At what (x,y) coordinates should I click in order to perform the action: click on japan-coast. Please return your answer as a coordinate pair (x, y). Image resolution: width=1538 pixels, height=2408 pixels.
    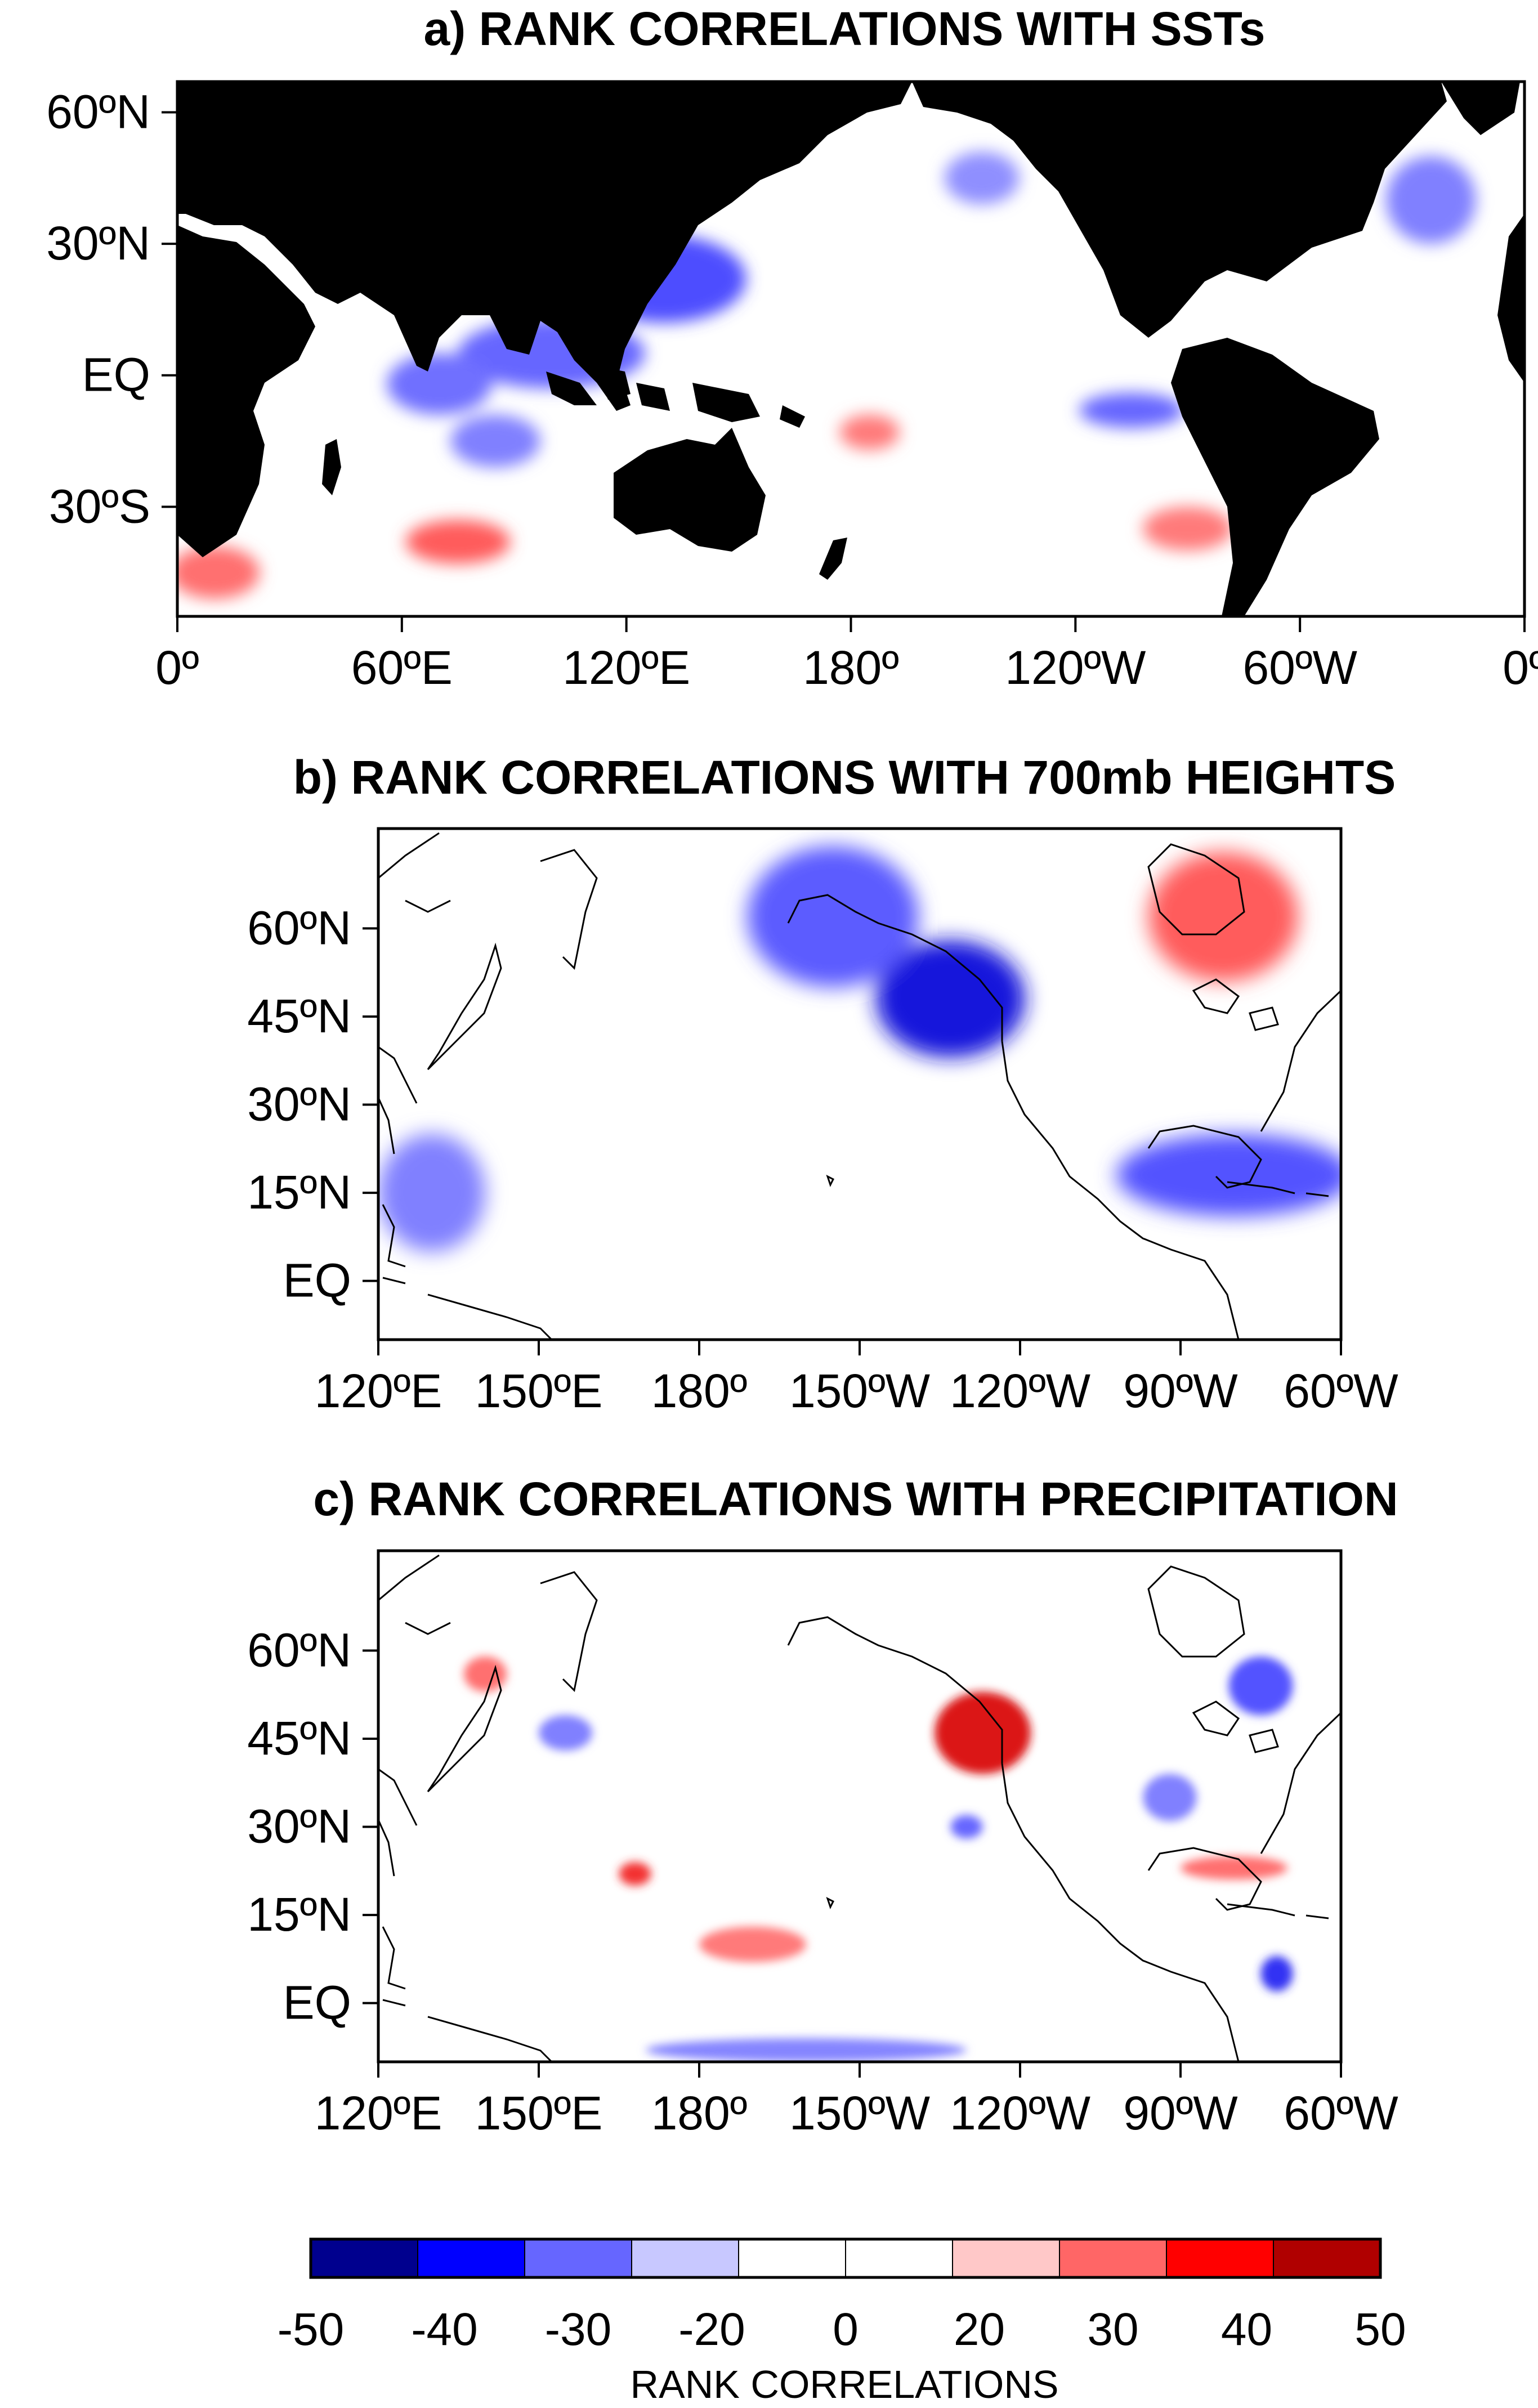
    Looking at the image, I should click on (464, 1007).